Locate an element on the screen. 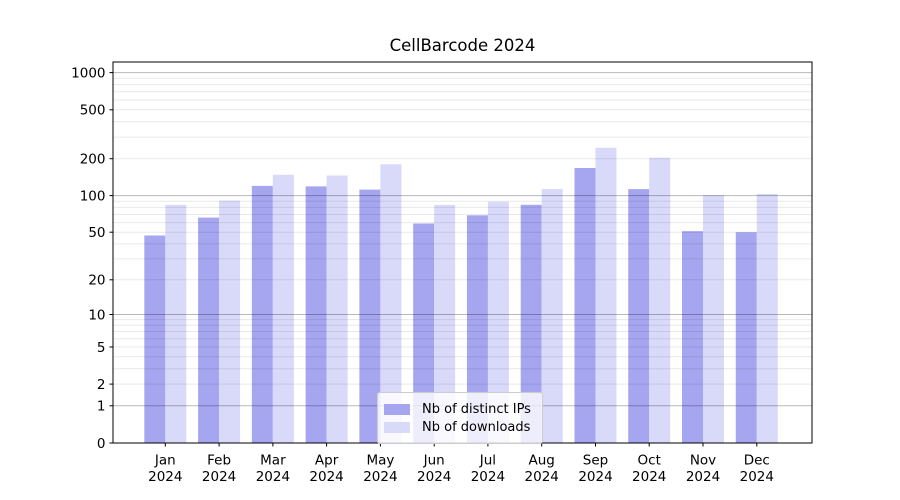  bar-ips-oct is located at coordinates (639, 316).